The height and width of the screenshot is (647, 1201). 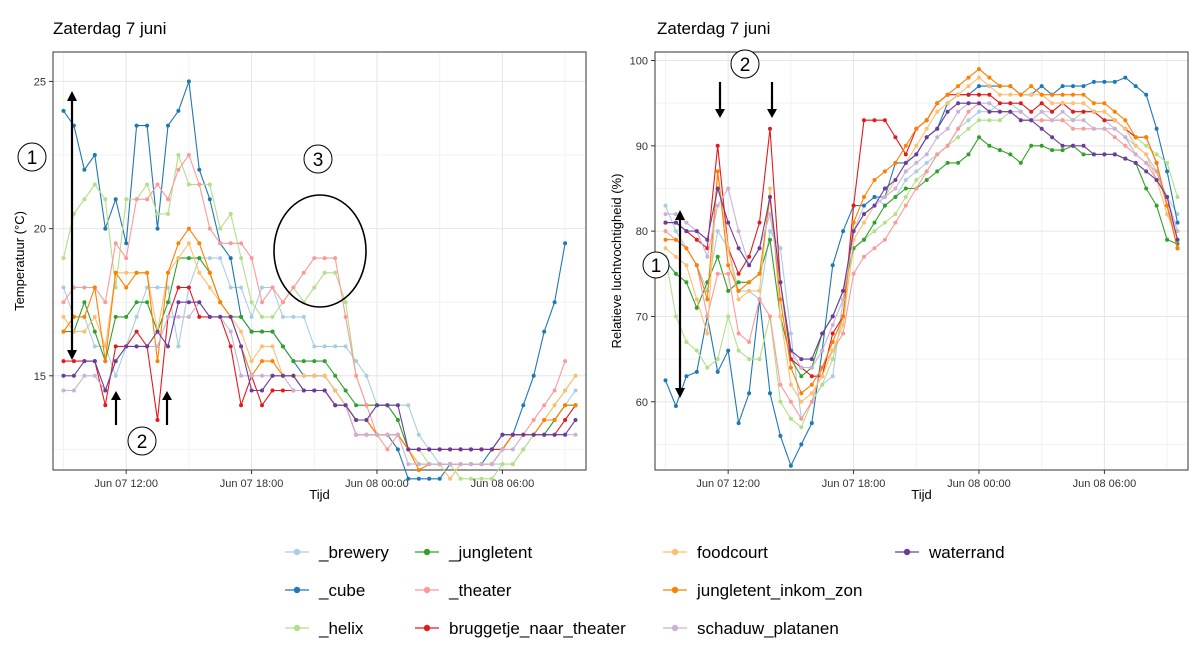 What do you see at coordinates (167, 395) in the screenshot?
I see `annotation-dip-arrow-2-head` at bounding box center [167, 395].